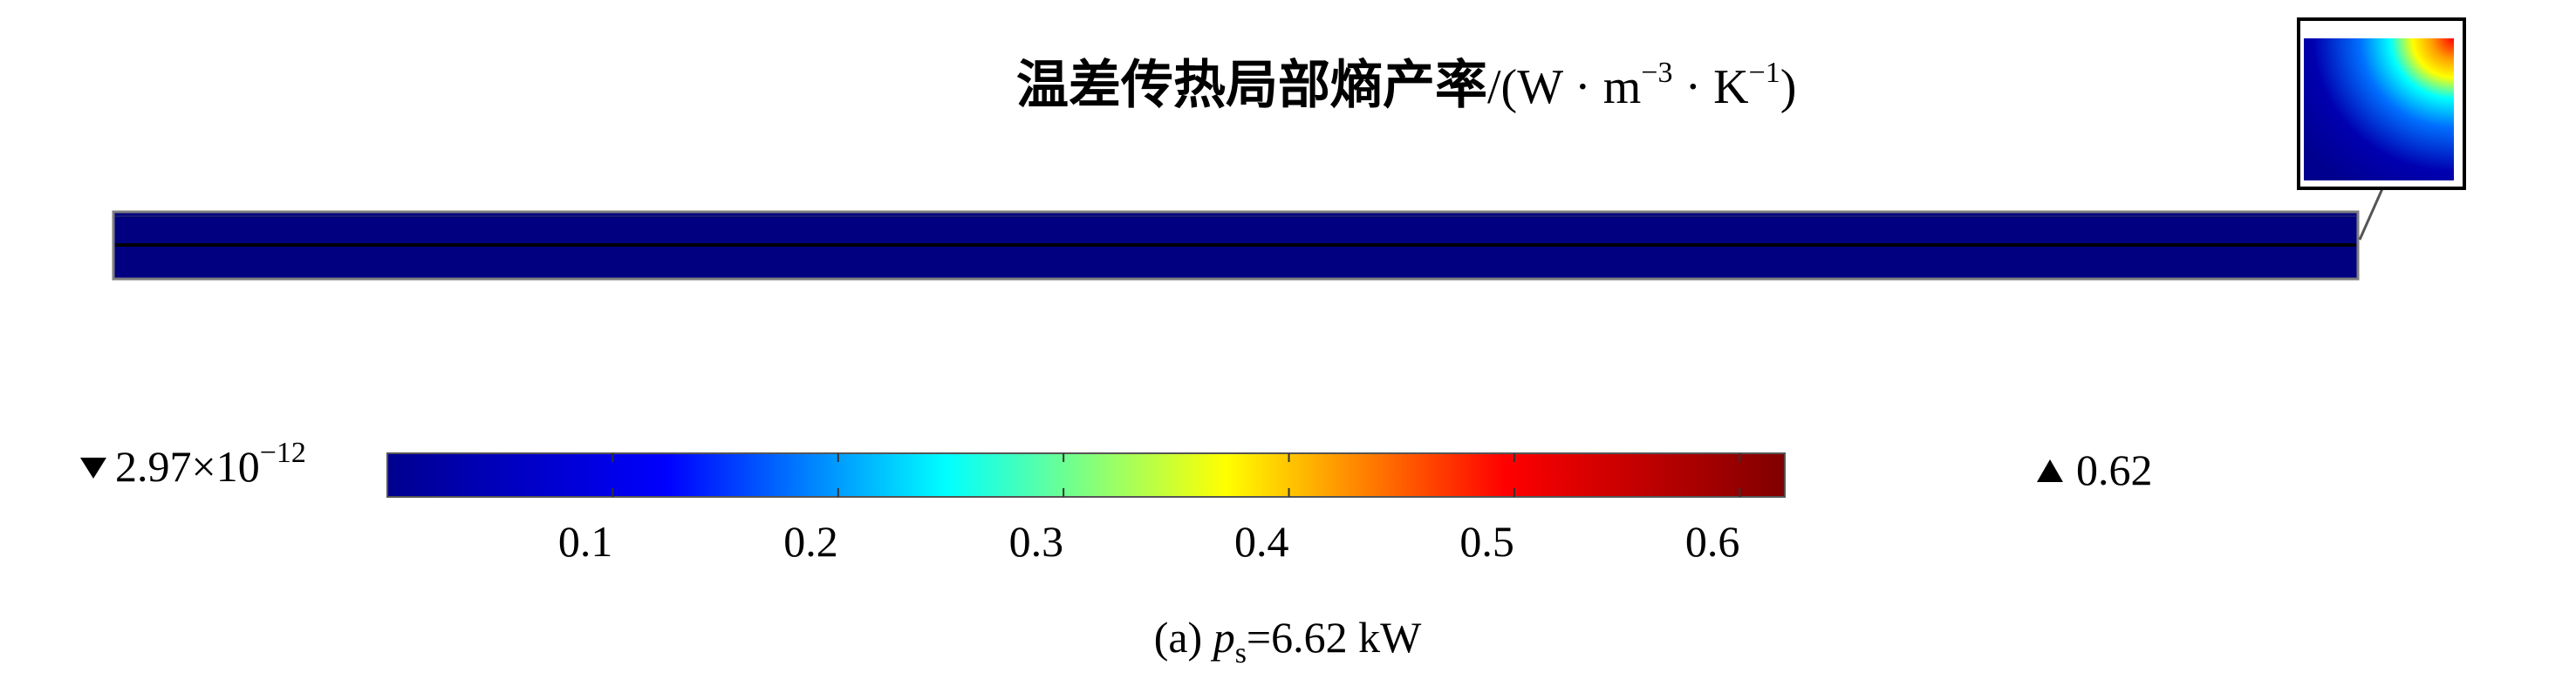  What do you see at coordinates (1656, 73) in the screenshot?
I see `title-unit-exp1: −3` at bounding box center [1656, 73].